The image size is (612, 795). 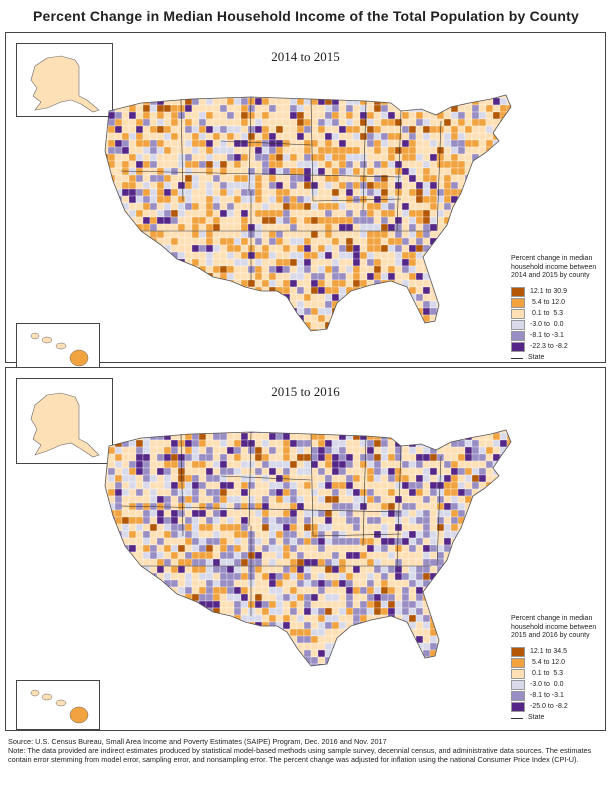 I want to click on legend-range: -22.3 to -8.2, so click(x=549, y=346).